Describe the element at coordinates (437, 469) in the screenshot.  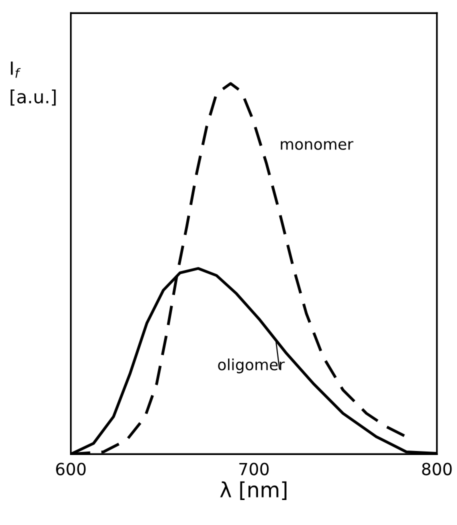
I see `x-tick-label: 800` at that location.